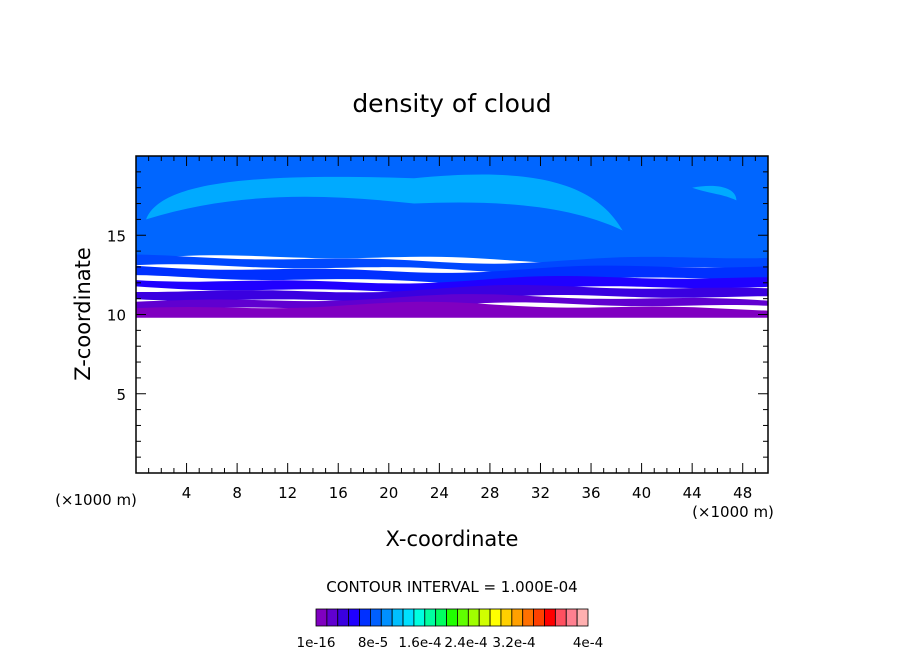 Image resolution: width=904 pixels, height=654 pixels. Describe the element at coordinates (419, 643) in the screenshot. I see `colorbar-label: 1.6e-4` at that location.